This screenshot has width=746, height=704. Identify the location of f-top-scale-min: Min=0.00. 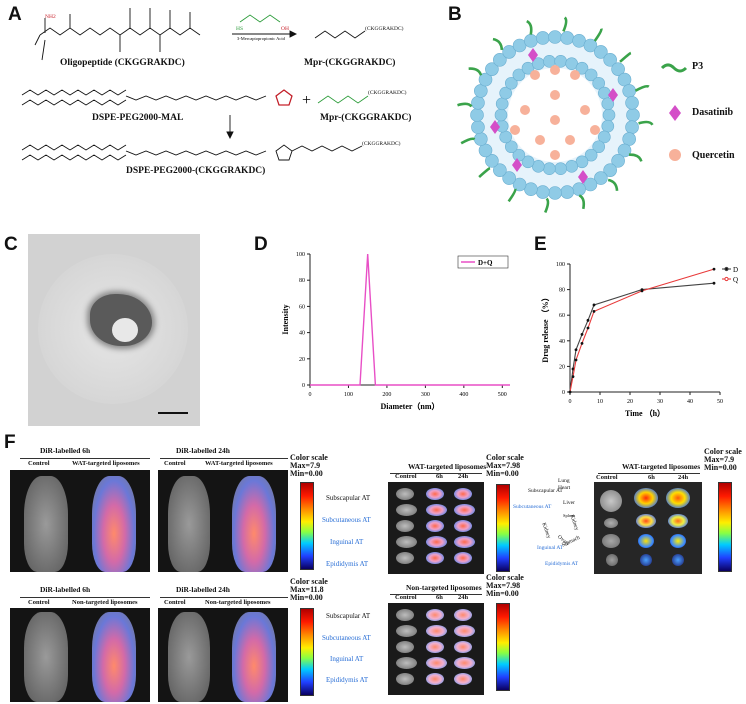
(306, 473).